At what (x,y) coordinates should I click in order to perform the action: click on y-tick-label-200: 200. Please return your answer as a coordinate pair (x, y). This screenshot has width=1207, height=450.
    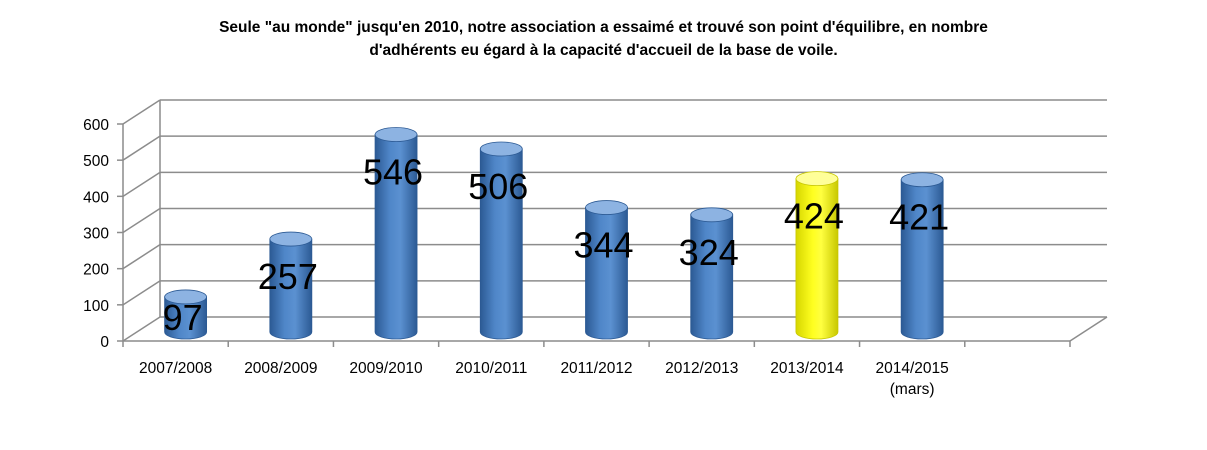
    Looking at the image, I should click on (96, 270).